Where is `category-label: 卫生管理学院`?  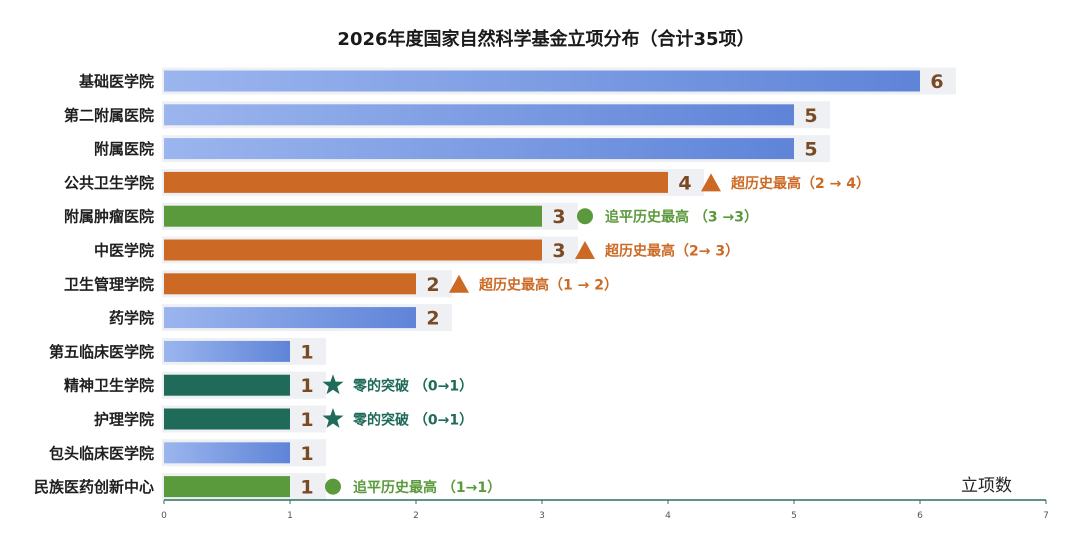
category-label: 卫生管理学院 is located at coordinates (109, 284).